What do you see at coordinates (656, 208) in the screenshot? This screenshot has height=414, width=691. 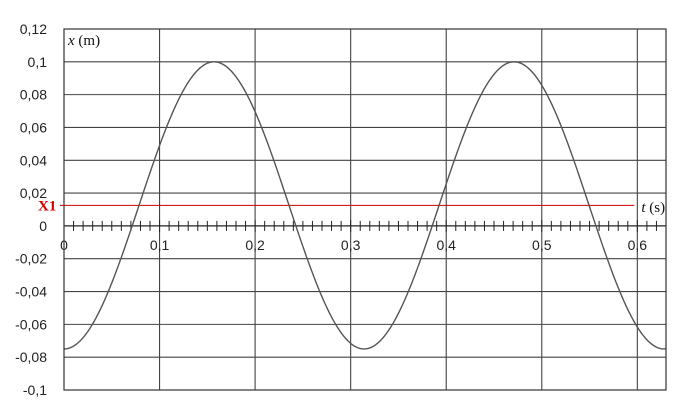 I see `x-axis-unit: (s)` at bounding box center [656, 208].